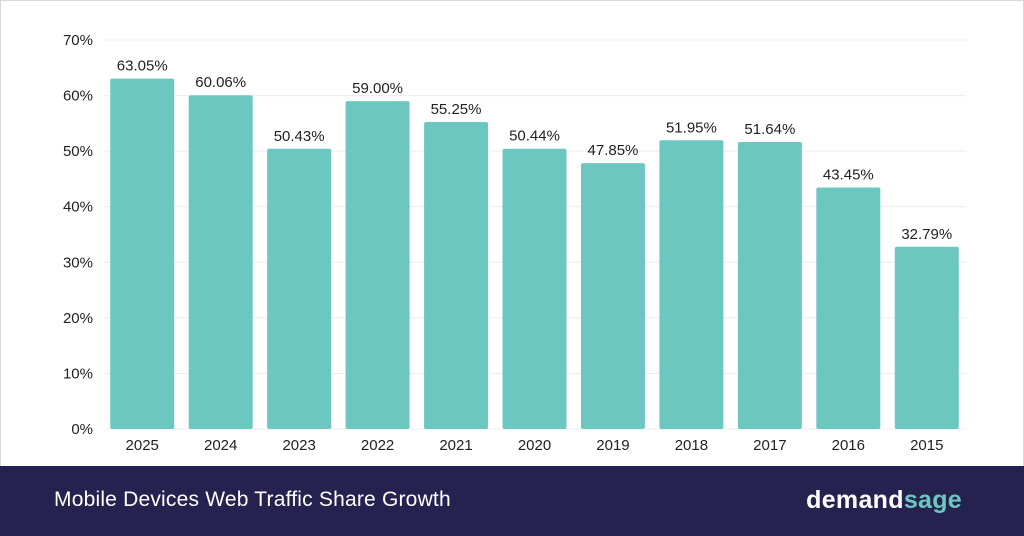  Describe the element at coordinates (377, 88) in the screenshot. I see `value-label-2022: 59.00%` at that location.